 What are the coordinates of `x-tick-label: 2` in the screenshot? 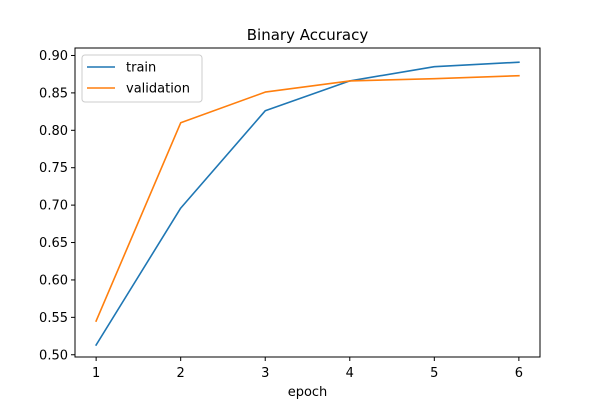 It's located at (181, 373).